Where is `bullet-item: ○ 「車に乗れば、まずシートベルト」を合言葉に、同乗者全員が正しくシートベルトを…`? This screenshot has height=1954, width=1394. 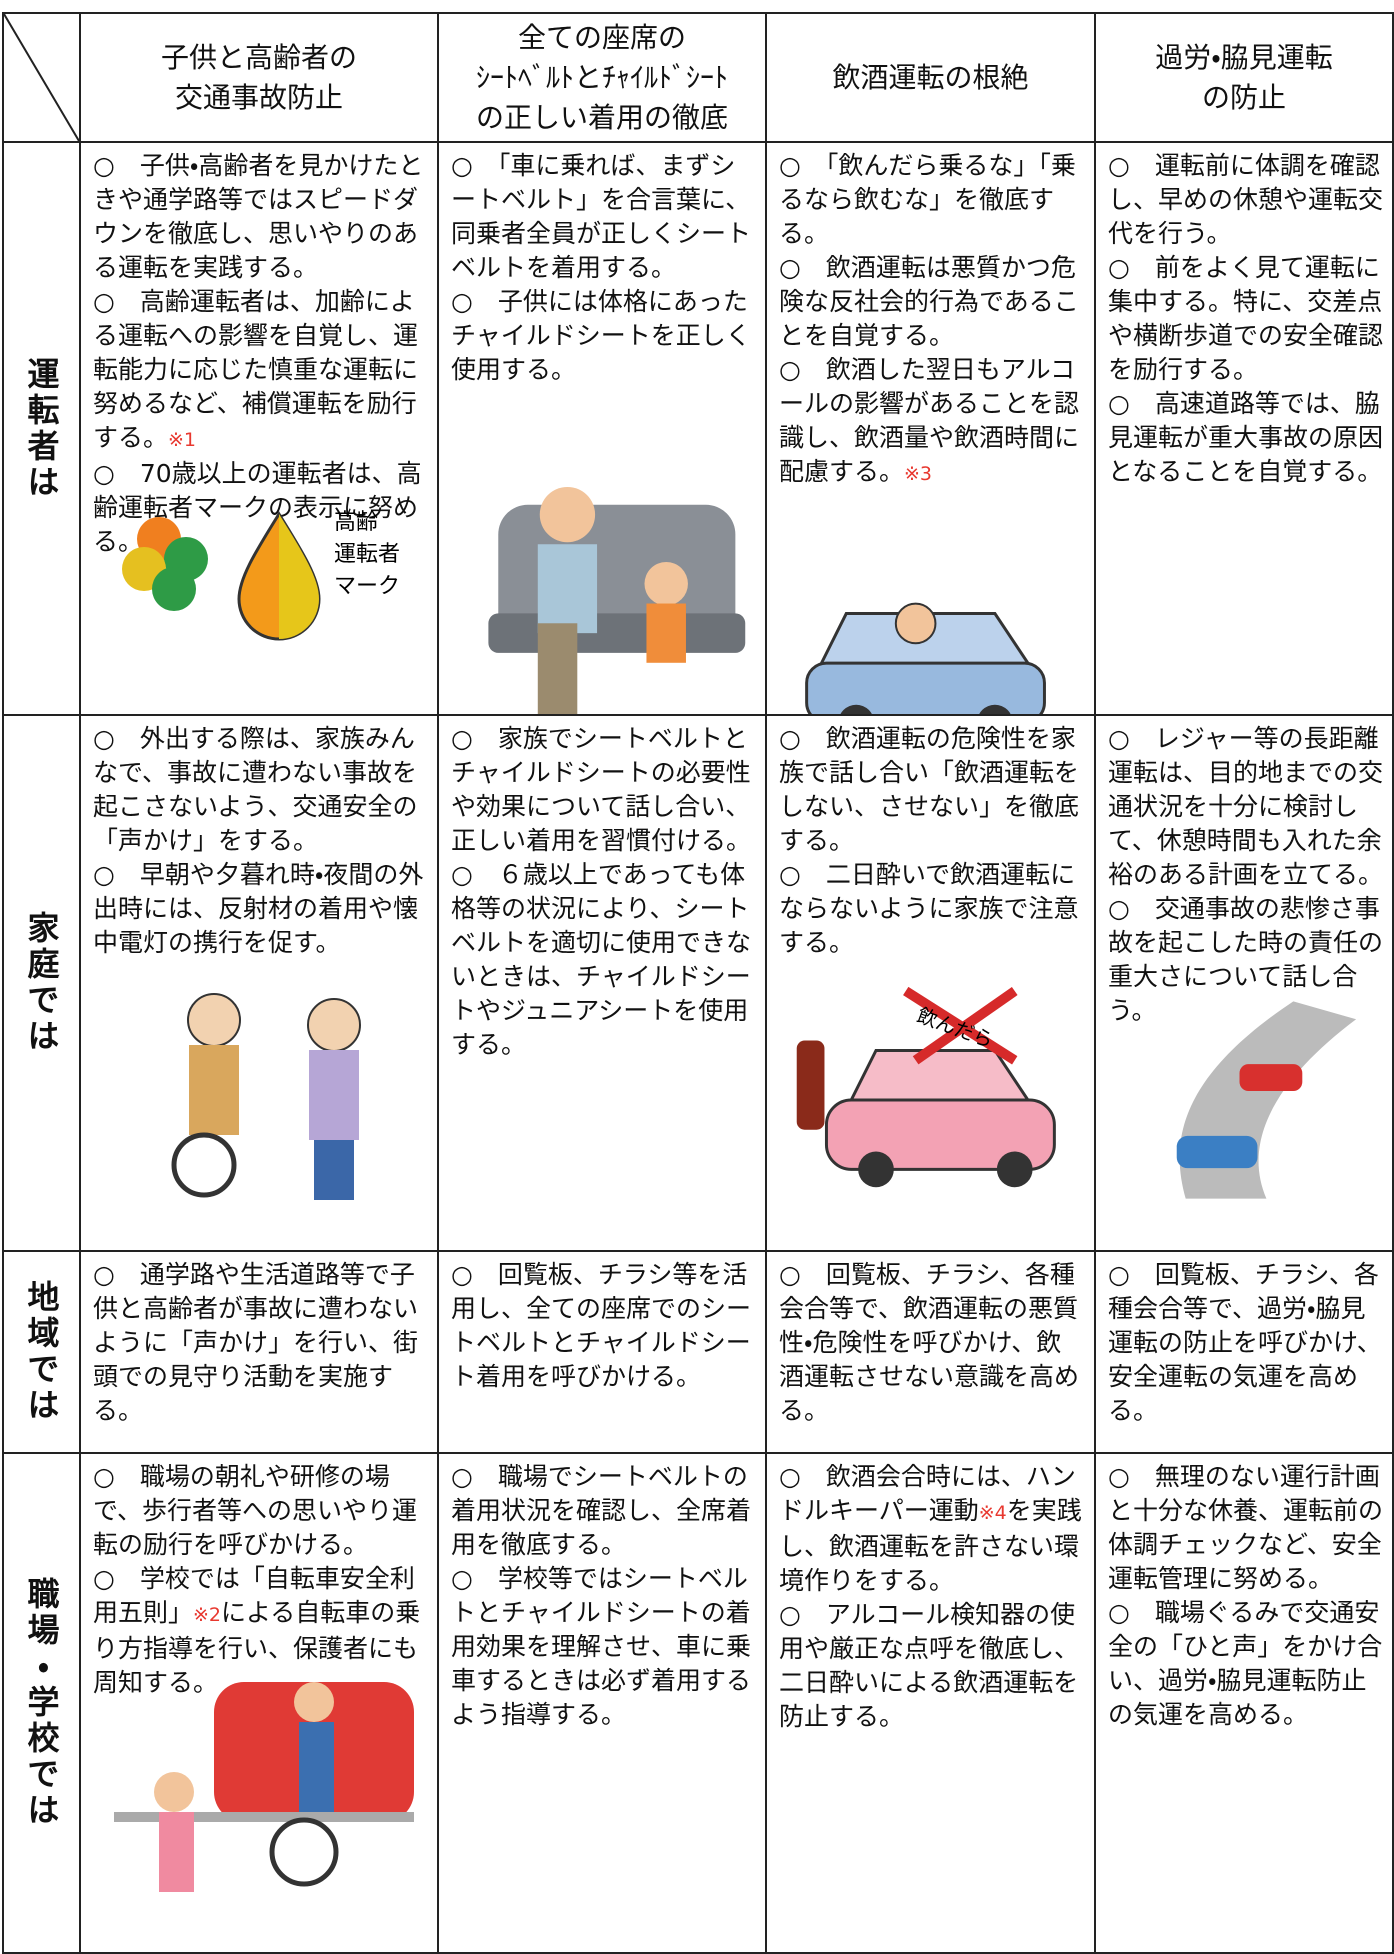 bullet-item: ○ 「車に乗れば、まずシートベルト」を合言葉に、同乗者全員が正しくシートベルトを… is located at coordinates (601, 216).